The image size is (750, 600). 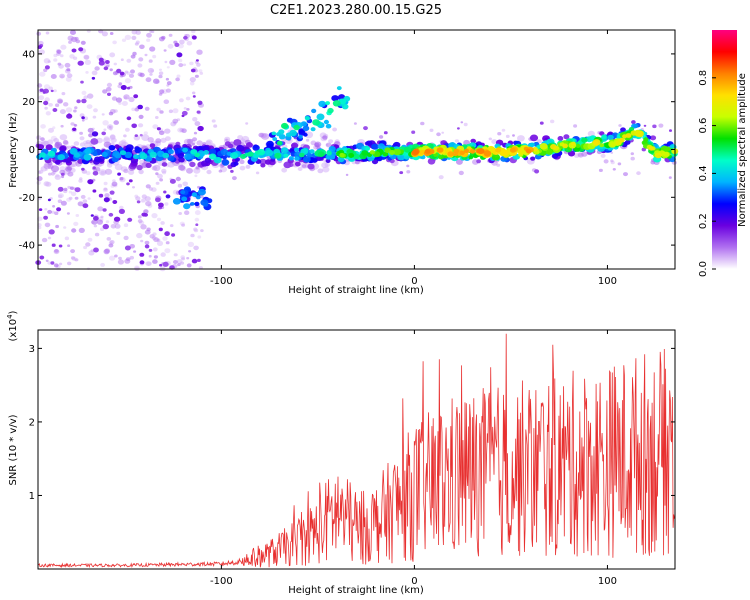 What do you see at coordinates (724, 149) in the screenshot?
I see `colorbar-gradient` at bounding box center [724, 149].